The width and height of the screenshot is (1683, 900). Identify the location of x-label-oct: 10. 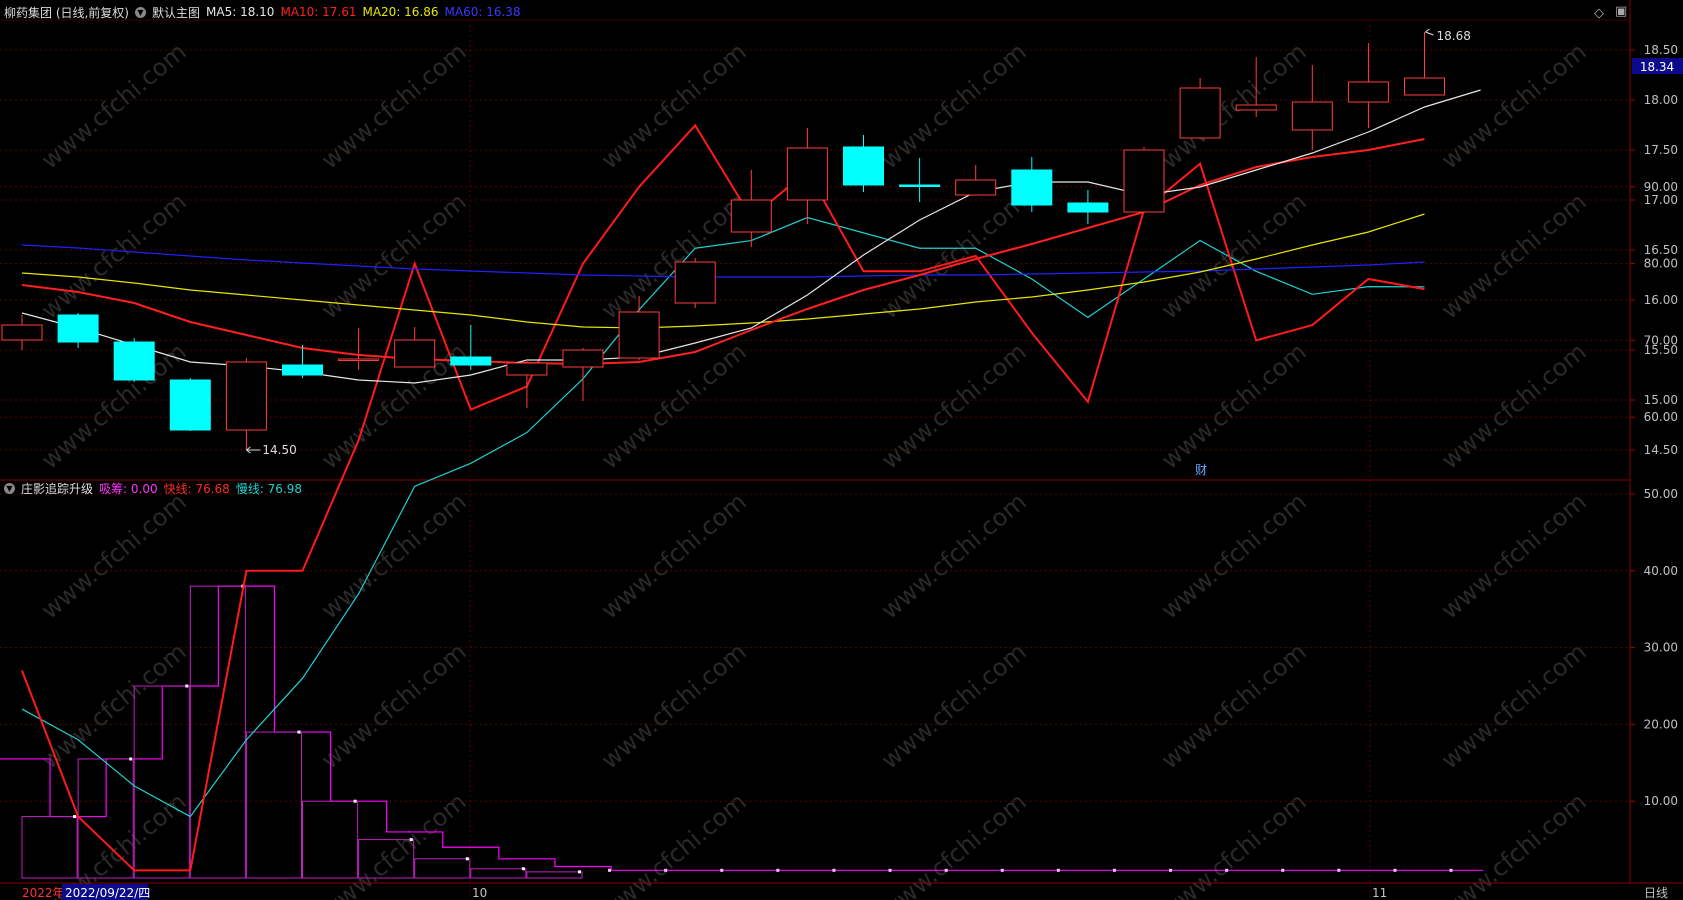
(479, 893).